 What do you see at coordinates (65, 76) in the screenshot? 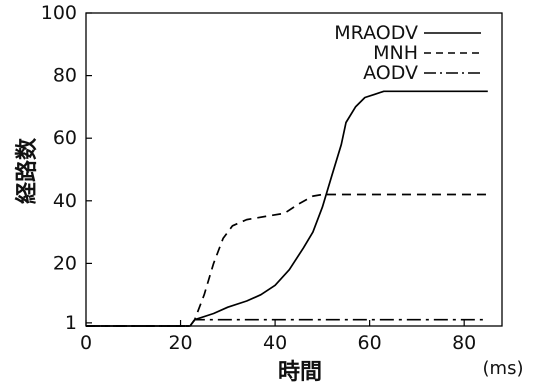
I see `y-tick-label-4: 80` at bounding box center [65, 76].